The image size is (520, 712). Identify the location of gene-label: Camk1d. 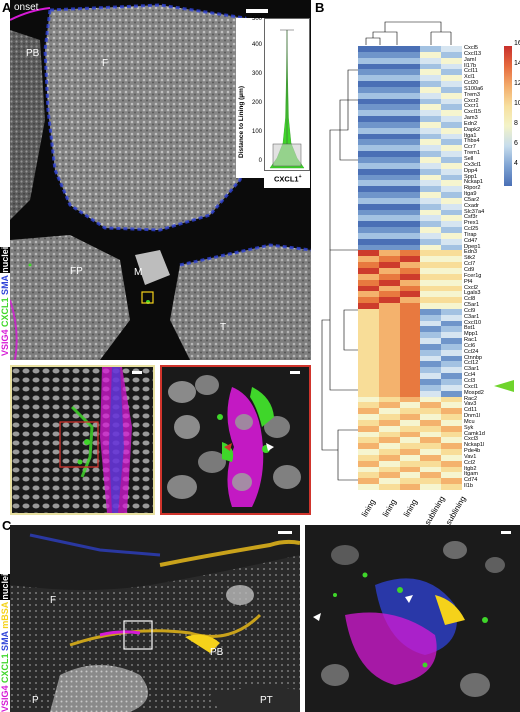
(474, 433).